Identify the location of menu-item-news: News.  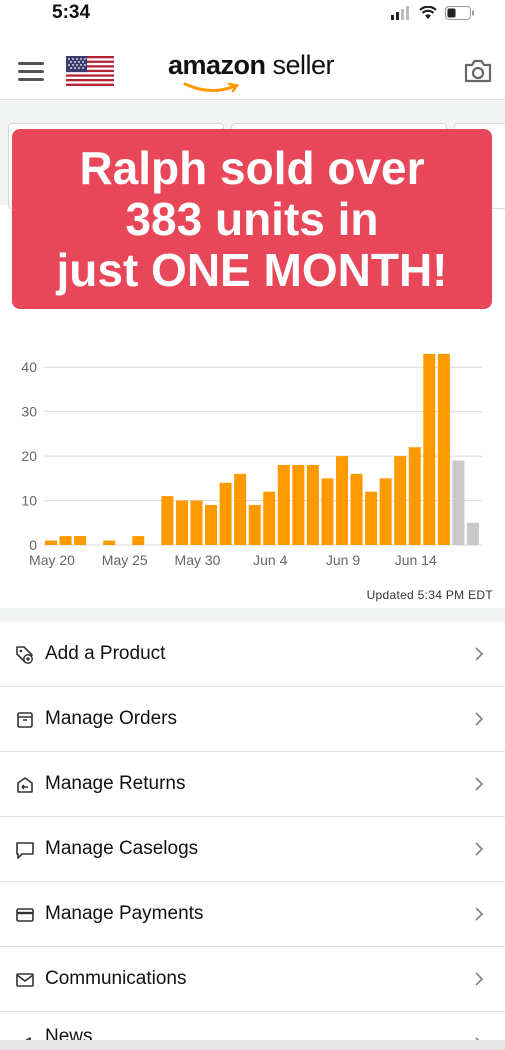
(252, 1027).